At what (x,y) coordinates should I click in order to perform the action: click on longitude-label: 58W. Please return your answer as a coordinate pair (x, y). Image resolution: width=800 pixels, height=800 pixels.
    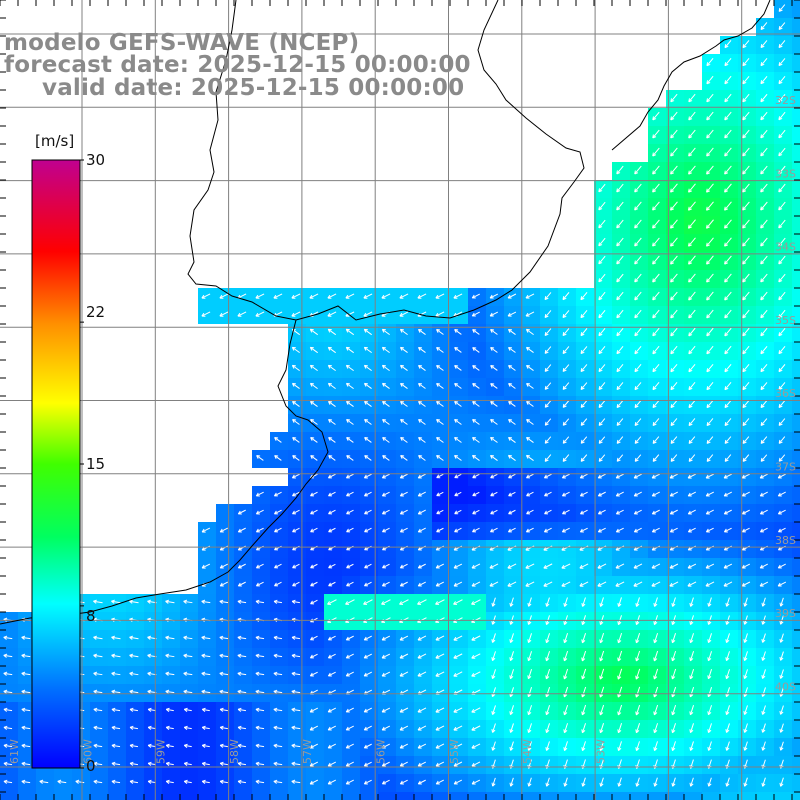
    Looking at the image, I should click on (234, 751).